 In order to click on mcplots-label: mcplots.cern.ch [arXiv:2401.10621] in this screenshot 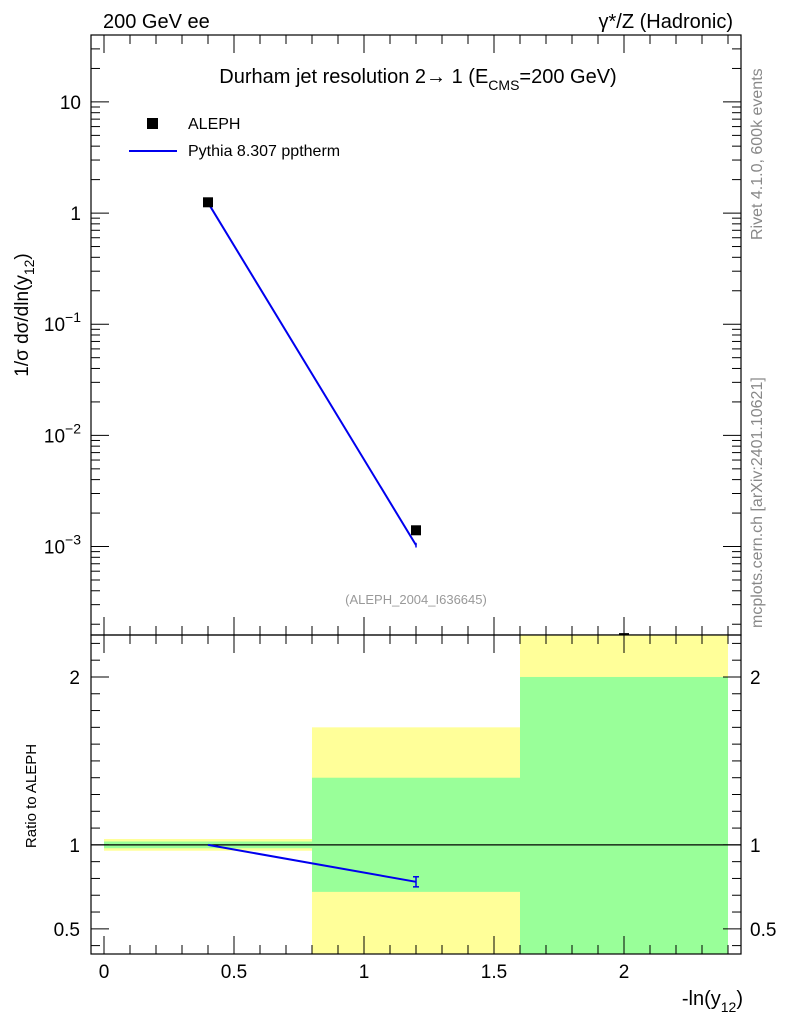, I will do `click(757, 502)`.